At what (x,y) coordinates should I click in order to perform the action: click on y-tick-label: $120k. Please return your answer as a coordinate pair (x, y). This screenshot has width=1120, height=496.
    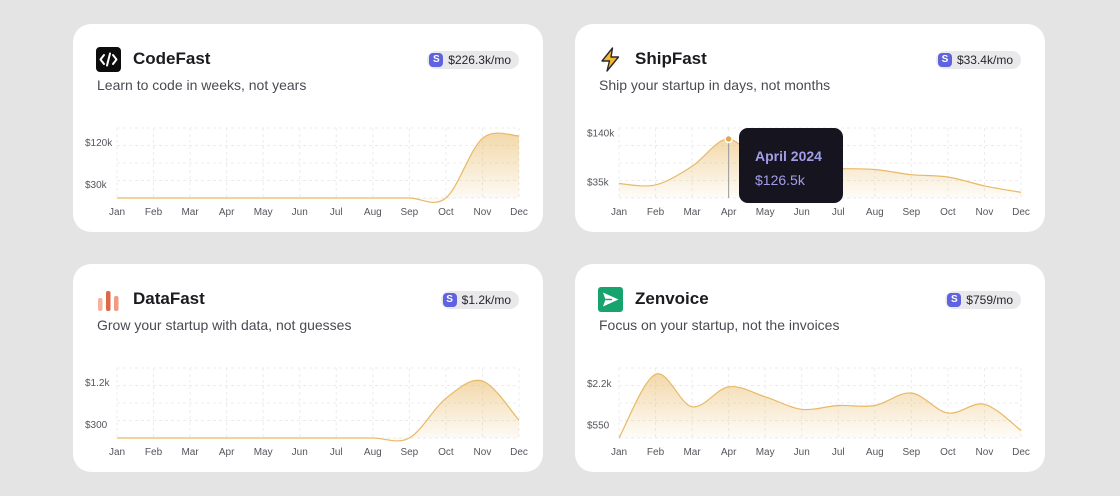
    Looking at the image, I should click on (99, 143).